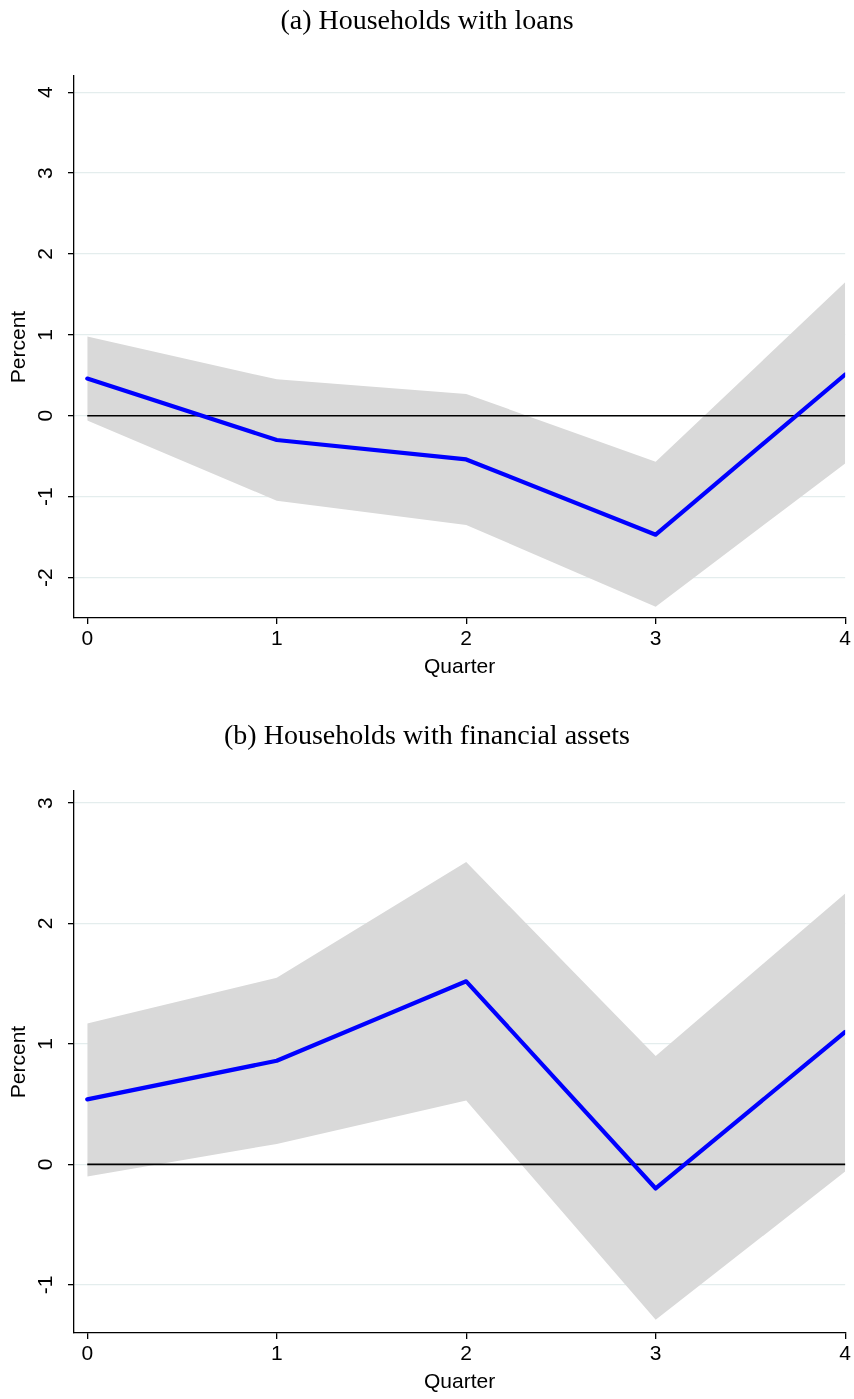  What do you see at coordinates (44, 92) in the screenshot?
I see `y-tick-label: 4` at bounding box center [44, 92].